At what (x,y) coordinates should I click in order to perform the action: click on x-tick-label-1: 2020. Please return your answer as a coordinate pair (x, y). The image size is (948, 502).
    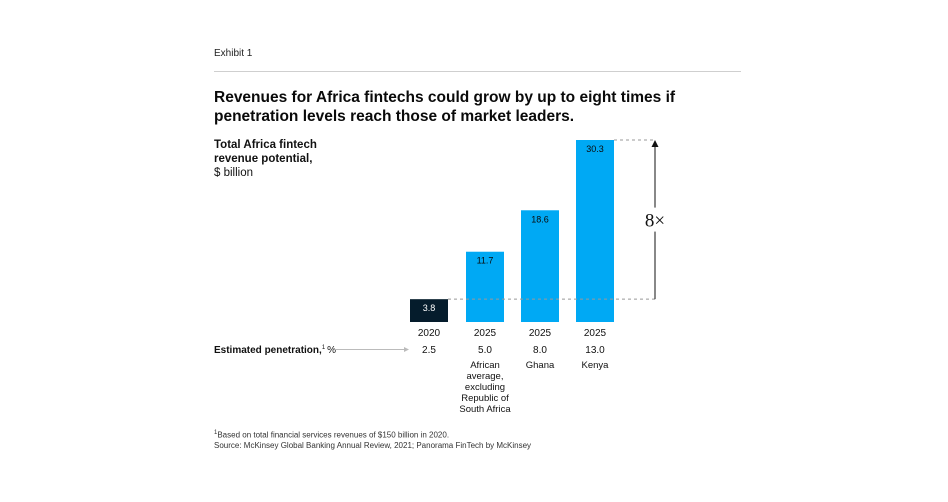
    Looking at the image, I should click on (429, 333).